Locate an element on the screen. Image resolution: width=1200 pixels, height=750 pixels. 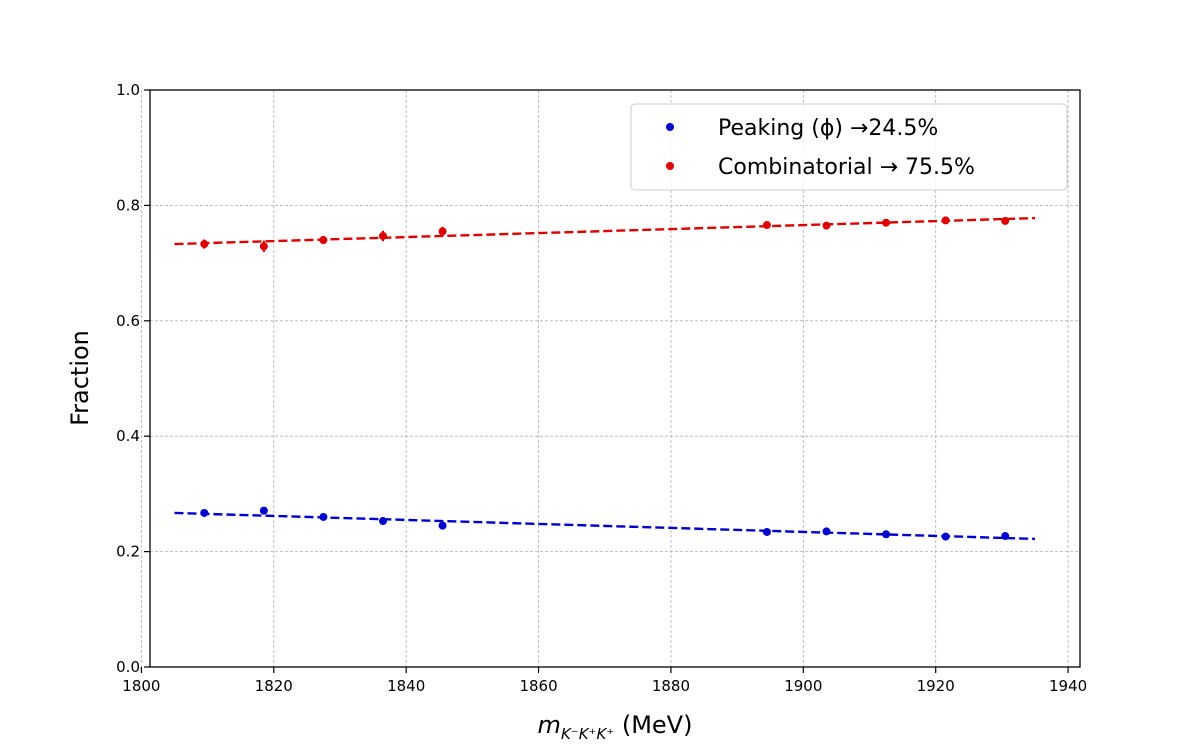
x-tick-label: 1820 is located at coordinates (274, 686).